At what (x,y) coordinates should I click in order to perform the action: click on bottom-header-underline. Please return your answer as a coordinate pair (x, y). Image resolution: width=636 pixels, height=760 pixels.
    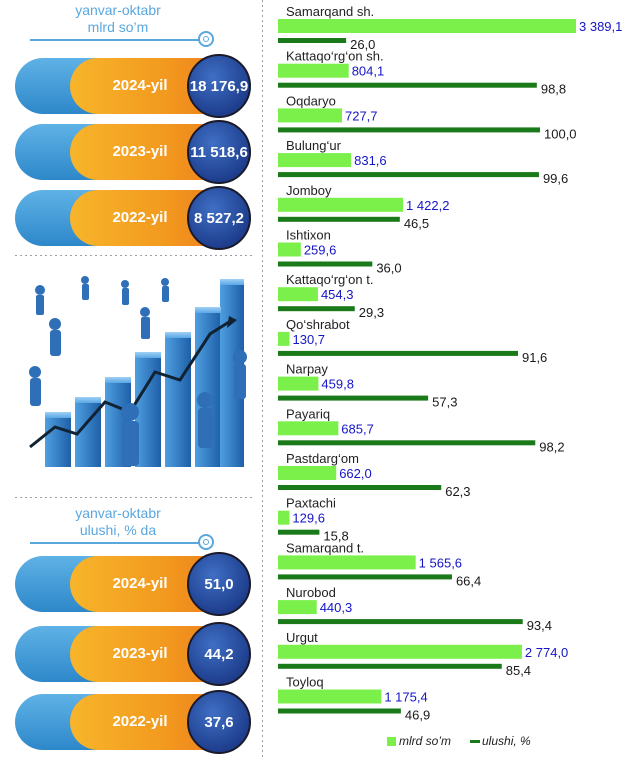
    Looking at the image, I should click on (118, 543).